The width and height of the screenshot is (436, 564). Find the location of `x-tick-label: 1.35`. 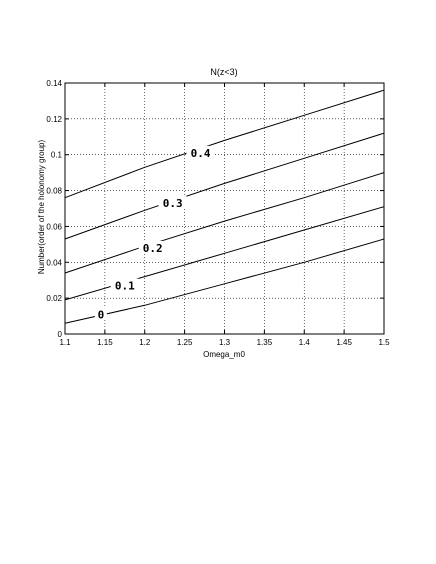

x-tick-label: 1.35 is located at coordinates (265, 342).